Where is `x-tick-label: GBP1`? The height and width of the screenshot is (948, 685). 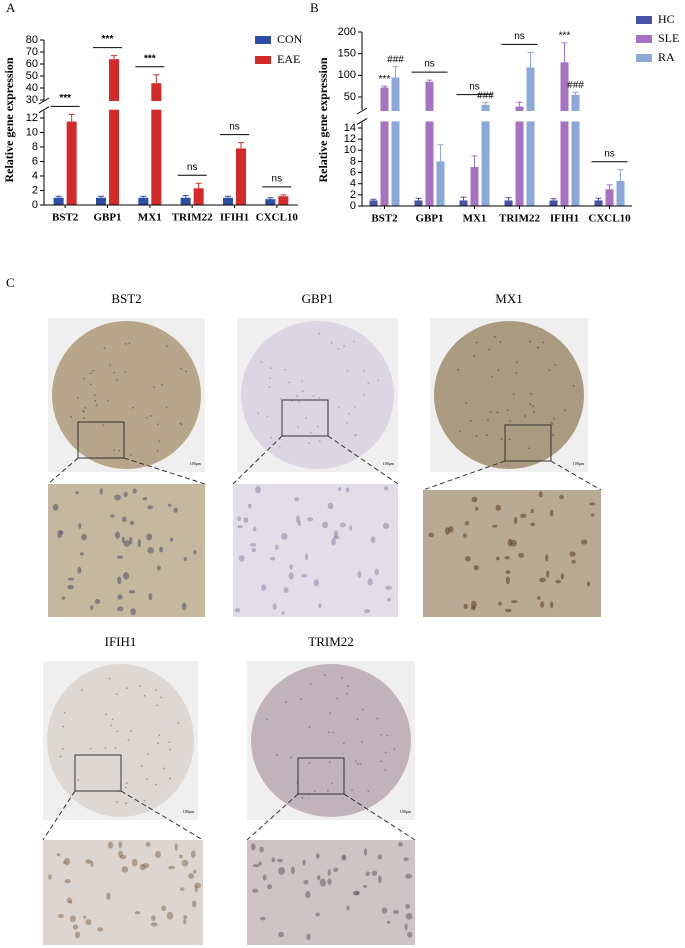
x-tick-label: GBP1 is located at coordinates (429, 219).